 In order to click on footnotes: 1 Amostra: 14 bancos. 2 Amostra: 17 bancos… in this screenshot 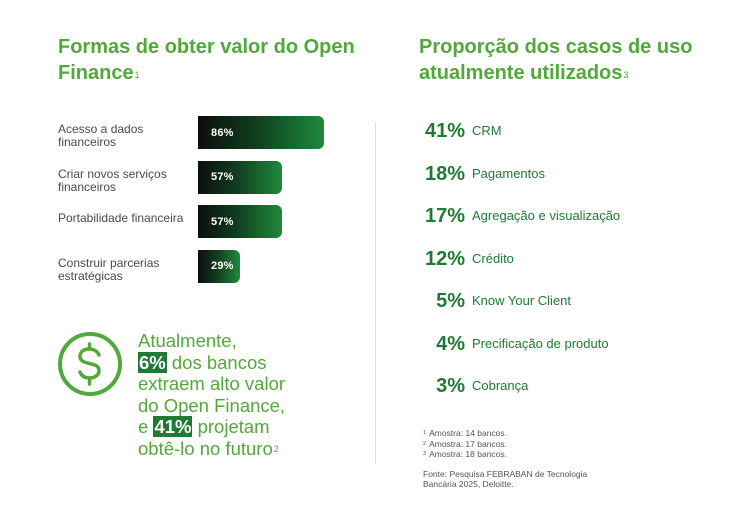, I will do `click(523, 459)`.